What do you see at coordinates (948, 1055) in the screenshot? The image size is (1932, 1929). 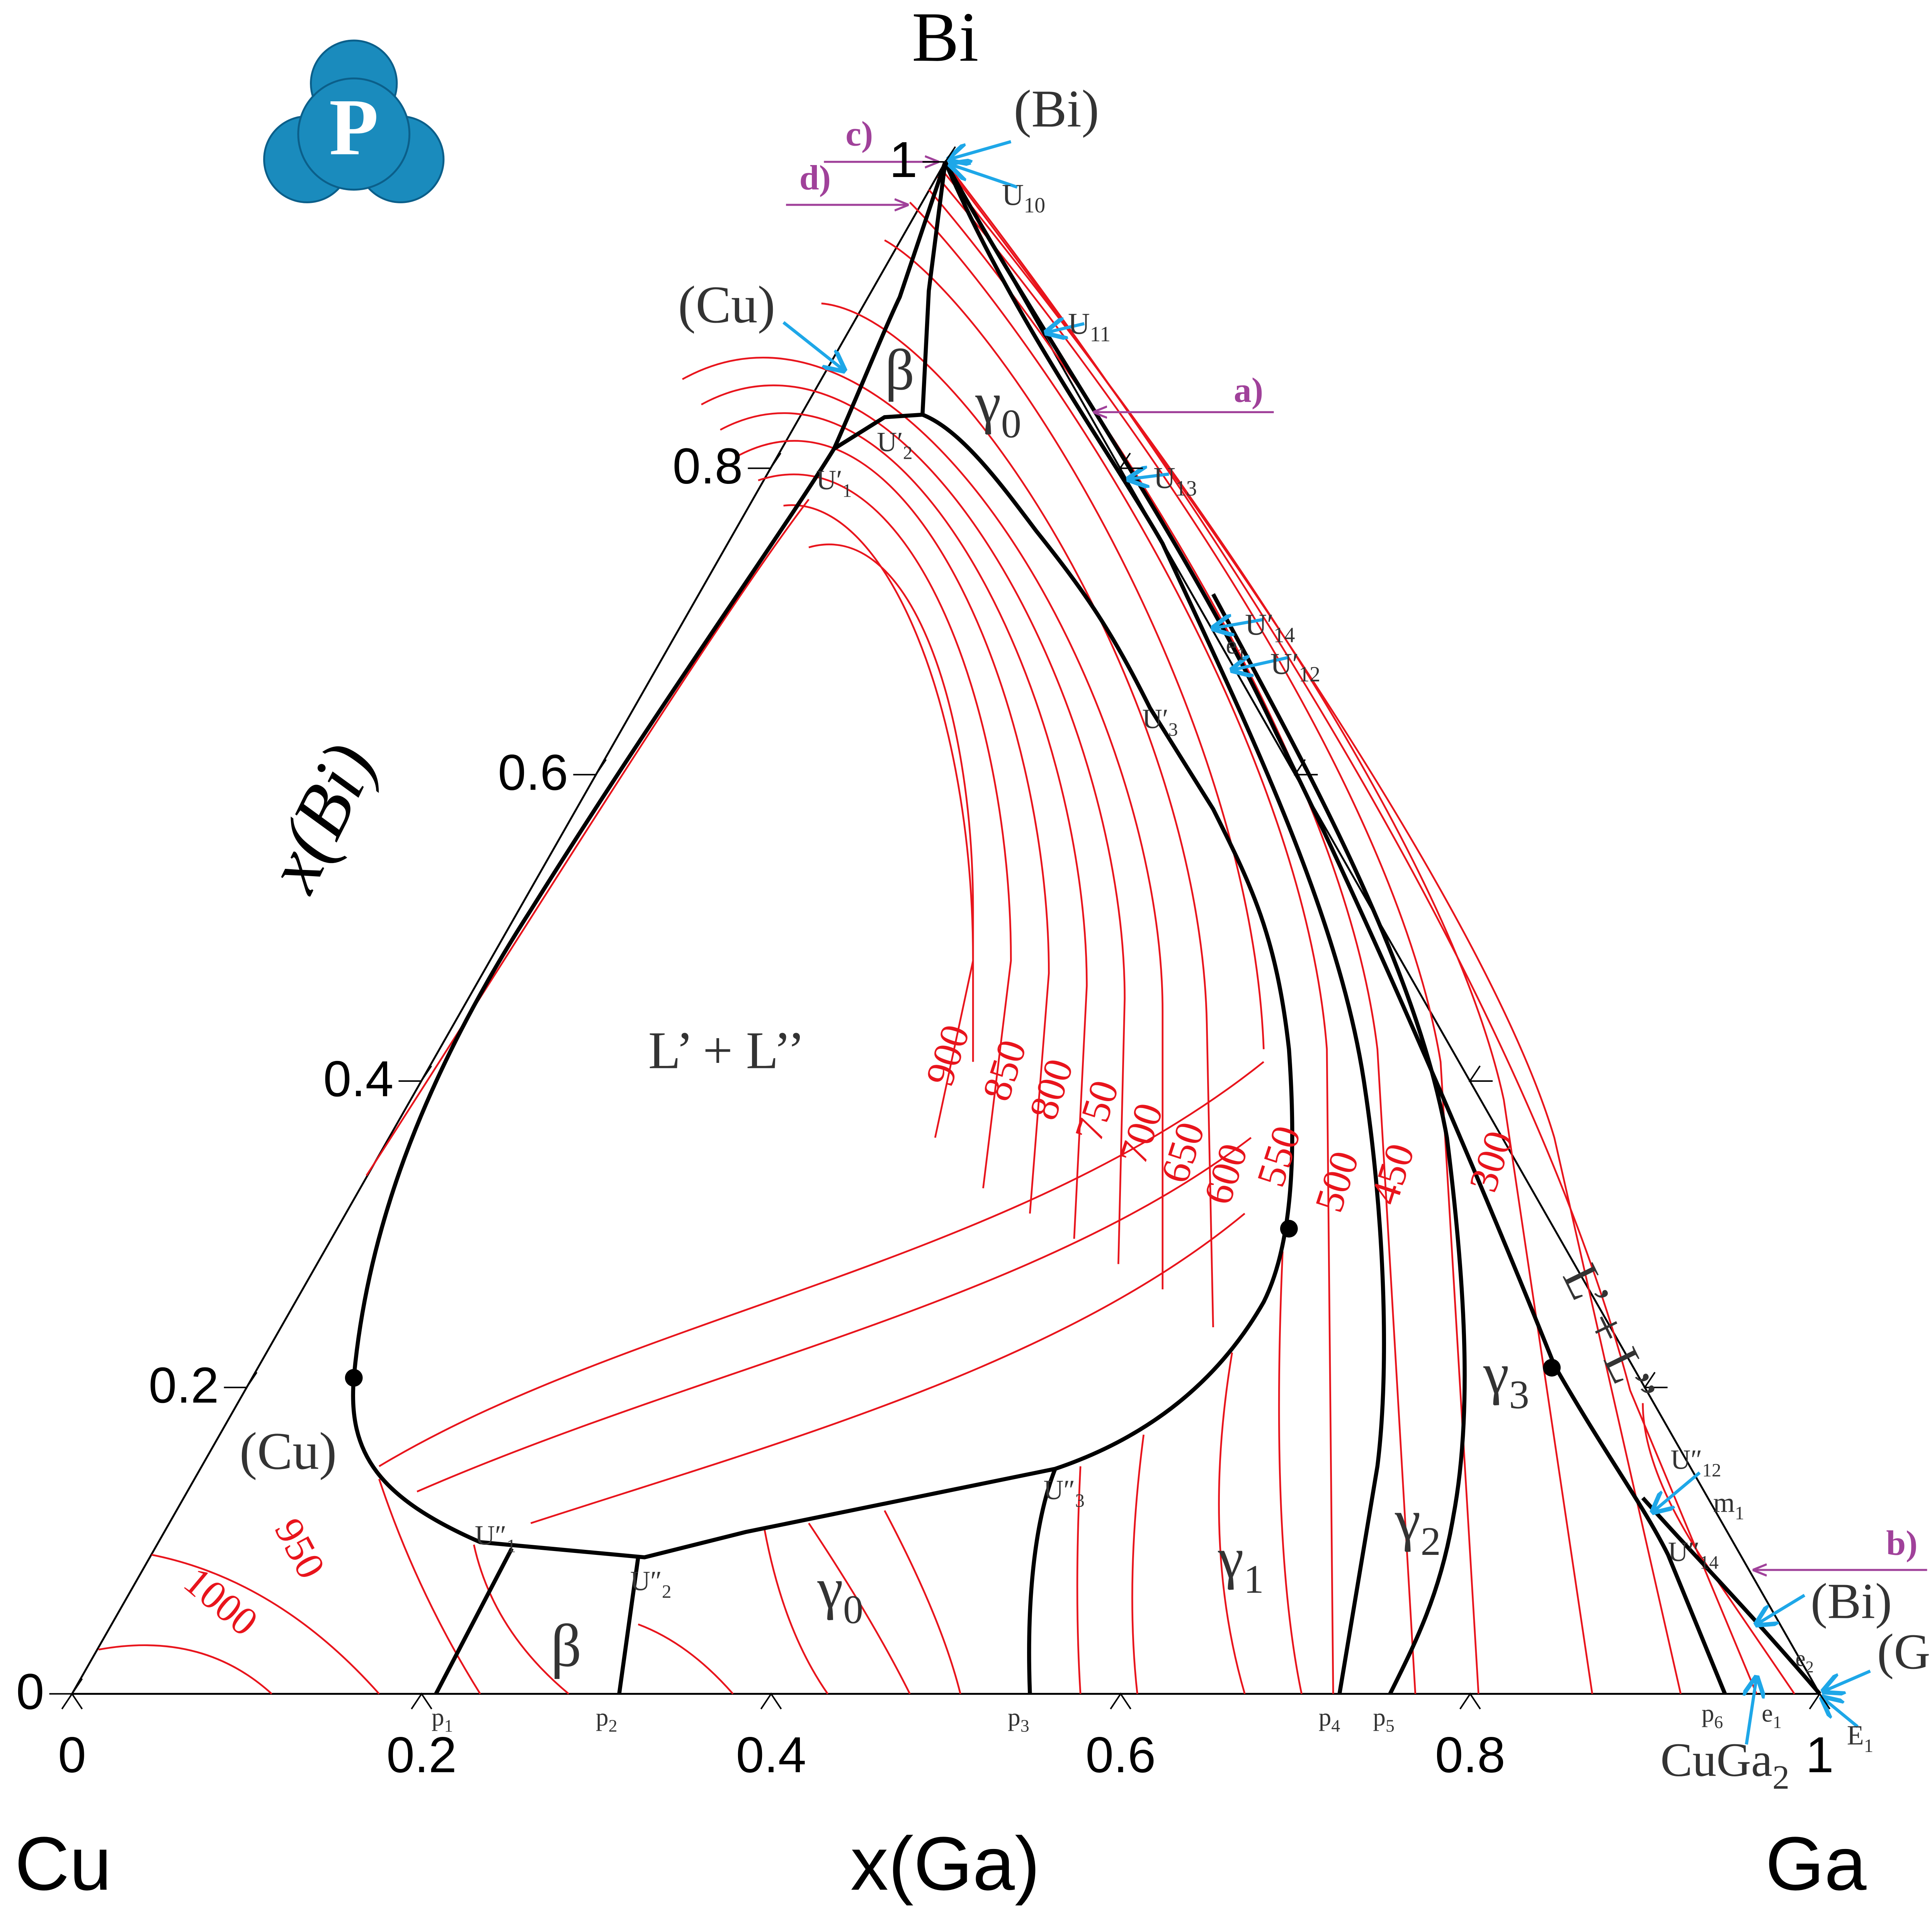 I see `isotherm-label: 900` at bounding box center [948, 1055].